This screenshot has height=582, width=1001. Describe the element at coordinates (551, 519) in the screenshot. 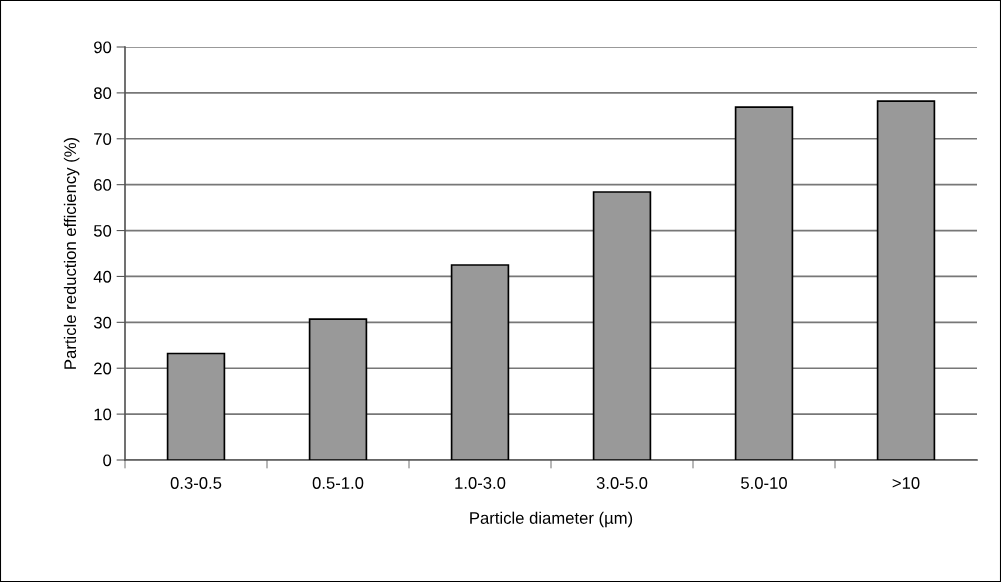

I see `x-axis-title: Particle diameter (µm)` at that location.